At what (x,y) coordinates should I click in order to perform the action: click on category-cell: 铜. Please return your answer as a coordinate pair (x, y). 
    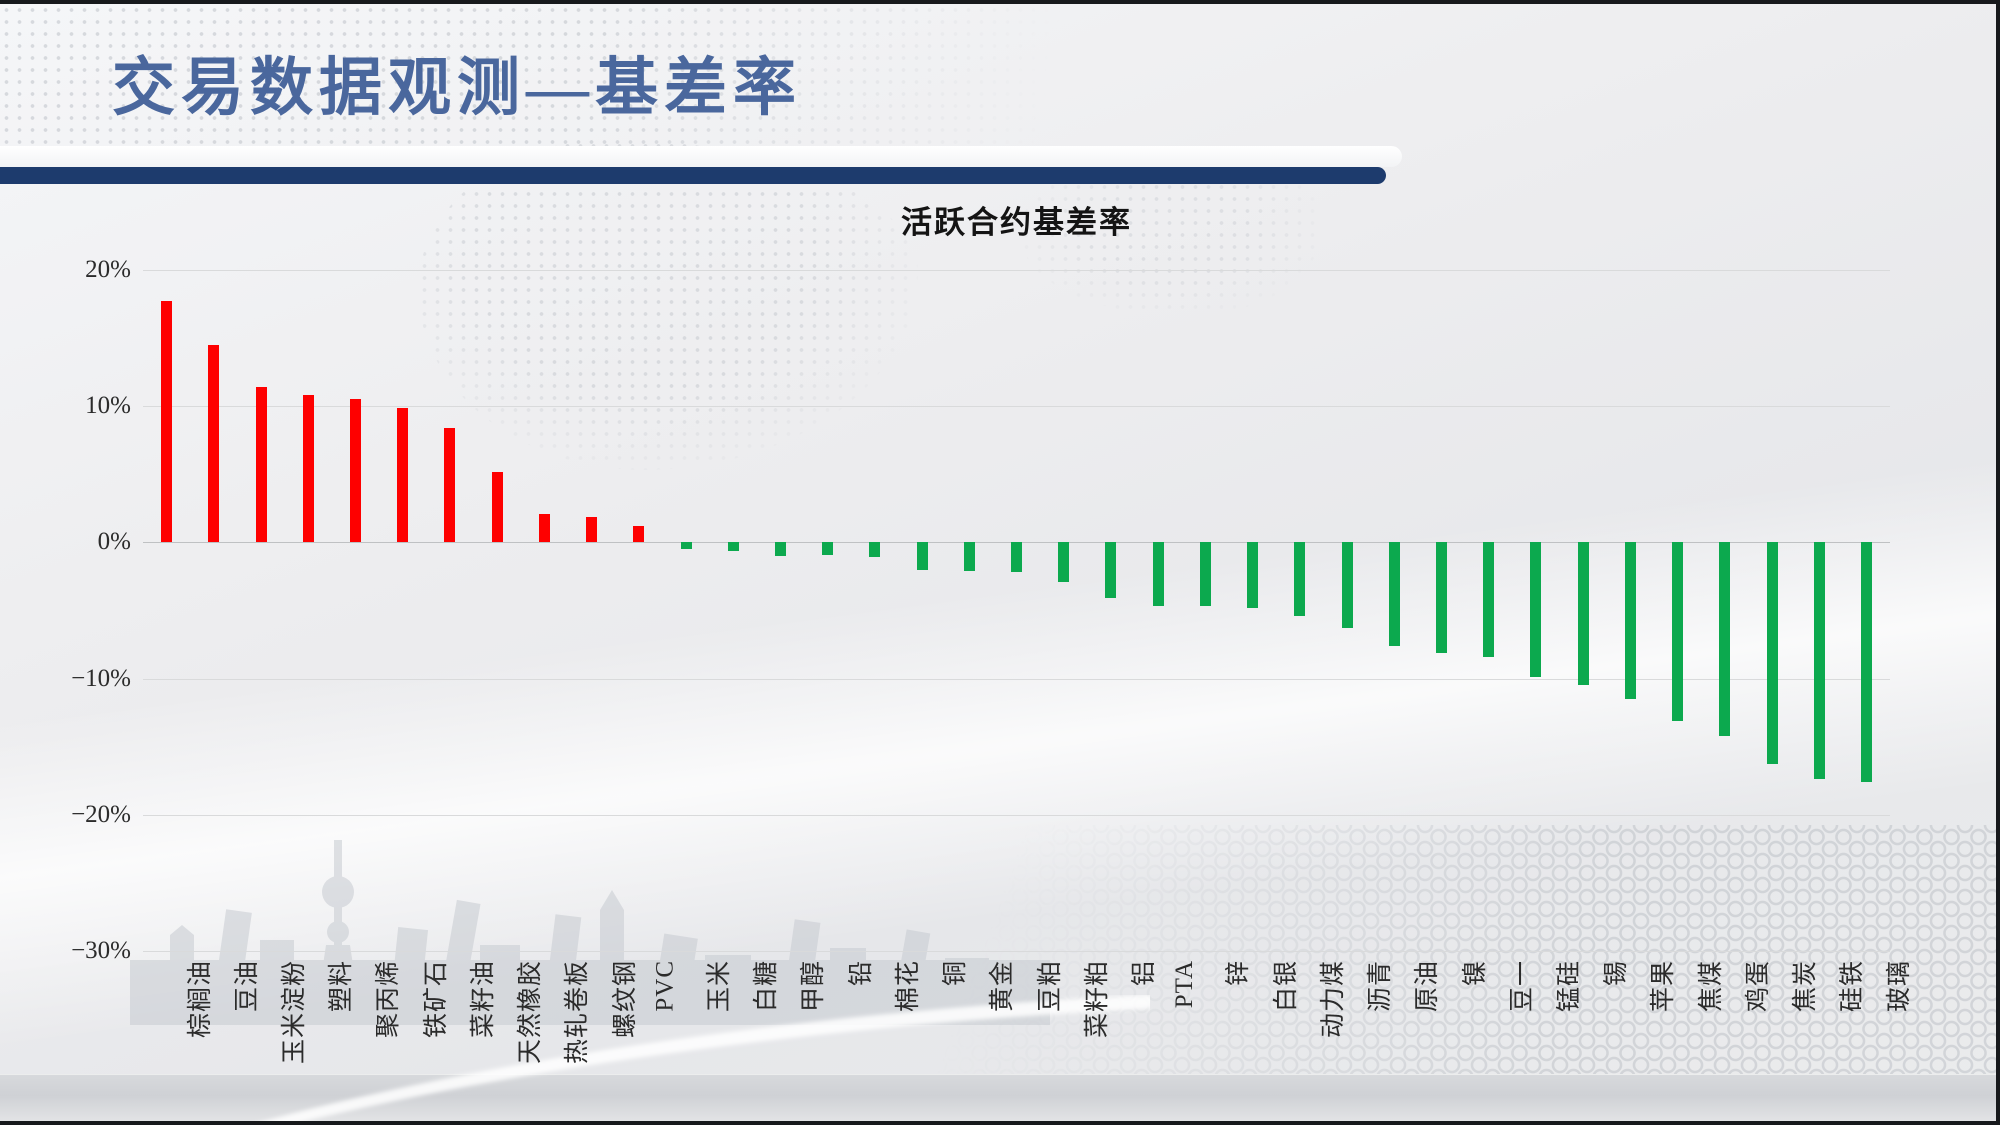
    Looking at the image, I should click on (934, 1039).